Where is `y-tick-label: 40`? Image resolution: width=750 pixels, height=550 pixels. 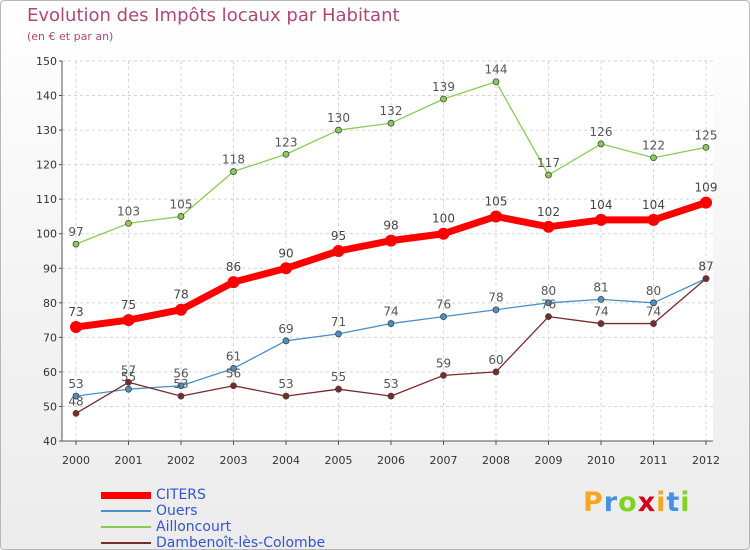 y-tick-label: 40 is located at coordinates (50, 441).